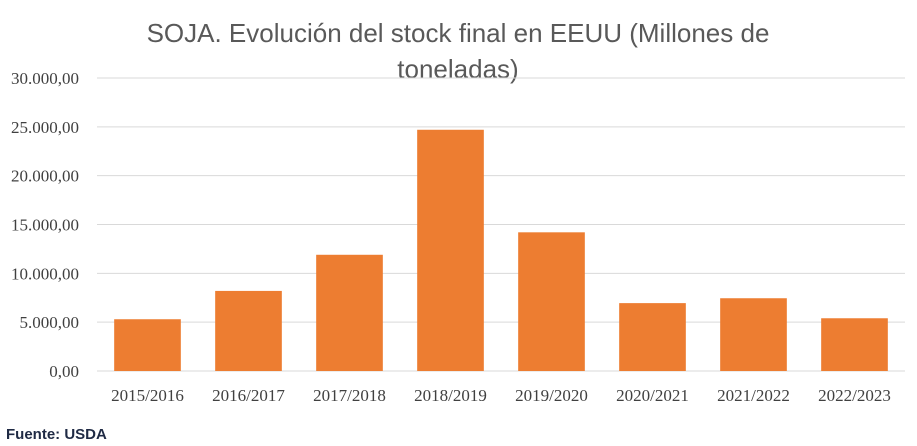  I want to click on x-tick-label: 2017/2018, so click(349, 395).